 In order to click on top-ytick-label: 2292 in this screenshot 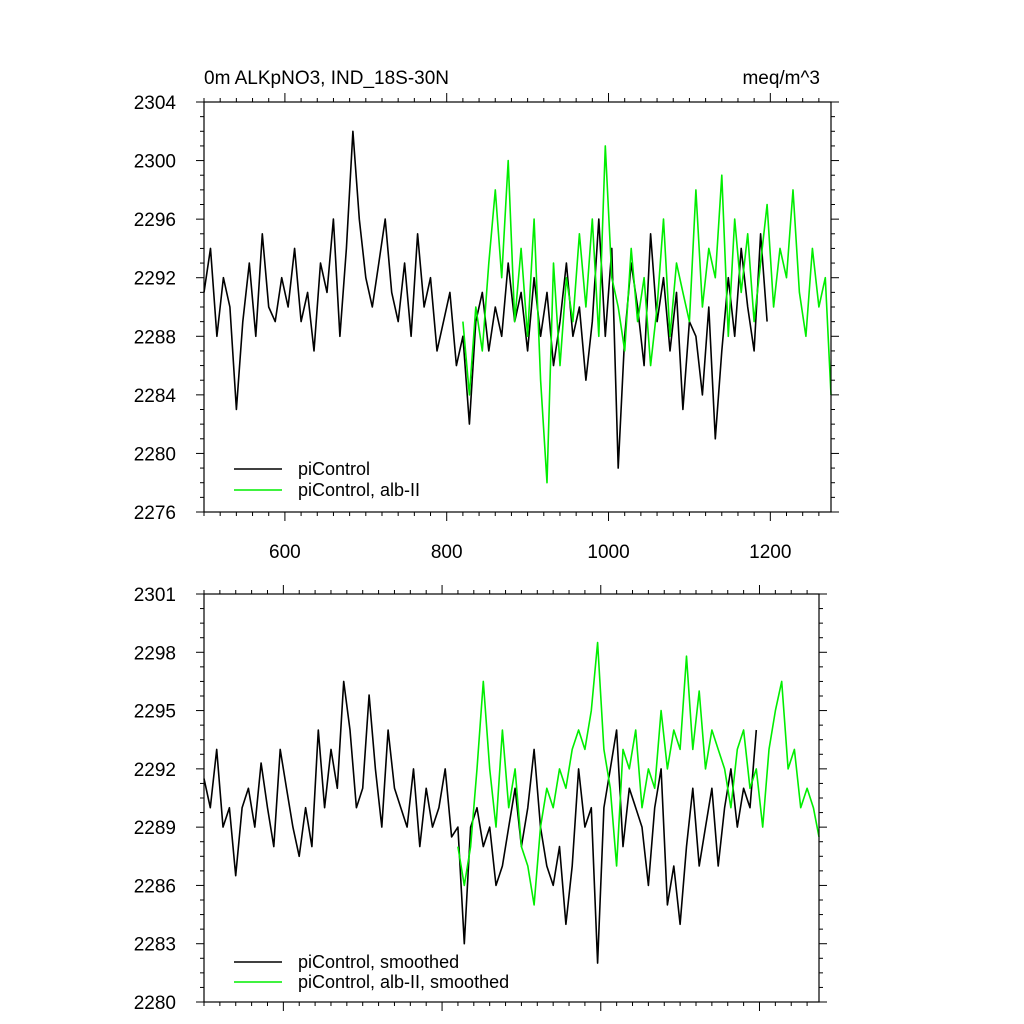, I will do `click(155, 279)`.